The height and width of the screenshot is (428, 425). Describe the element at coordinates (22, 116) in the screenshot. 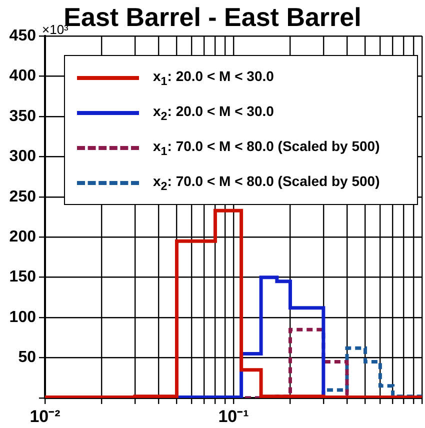

I see `y-tick-label: 350` at that location.